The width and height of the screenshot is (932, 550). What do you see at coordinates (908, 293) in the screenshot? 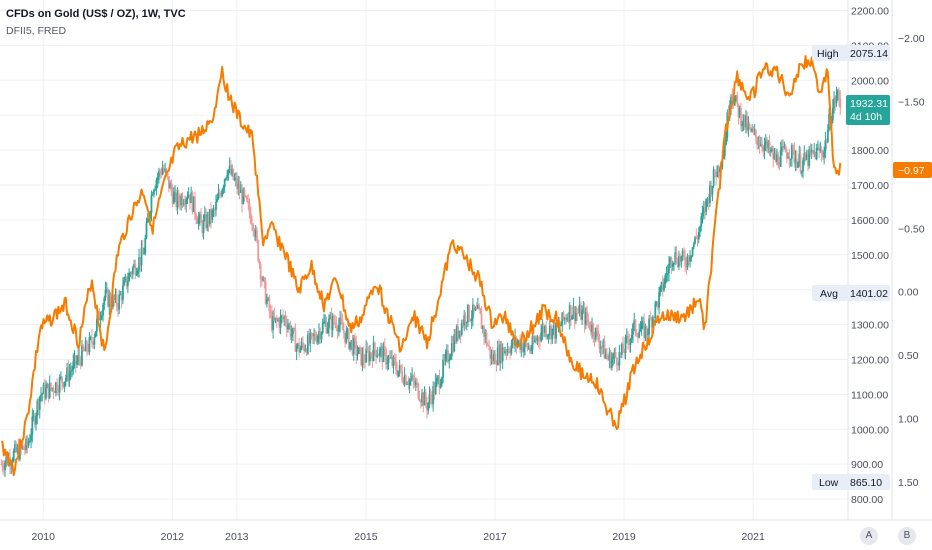
I see `yield-tick-label: 0.00` at bounding box center [908, 293].